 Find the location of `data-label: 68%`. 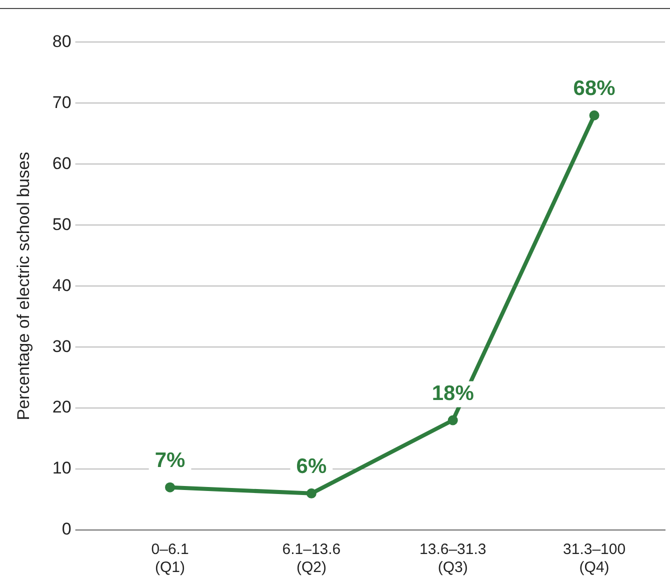

data-label: 68% is located at coordinates (594, 88).